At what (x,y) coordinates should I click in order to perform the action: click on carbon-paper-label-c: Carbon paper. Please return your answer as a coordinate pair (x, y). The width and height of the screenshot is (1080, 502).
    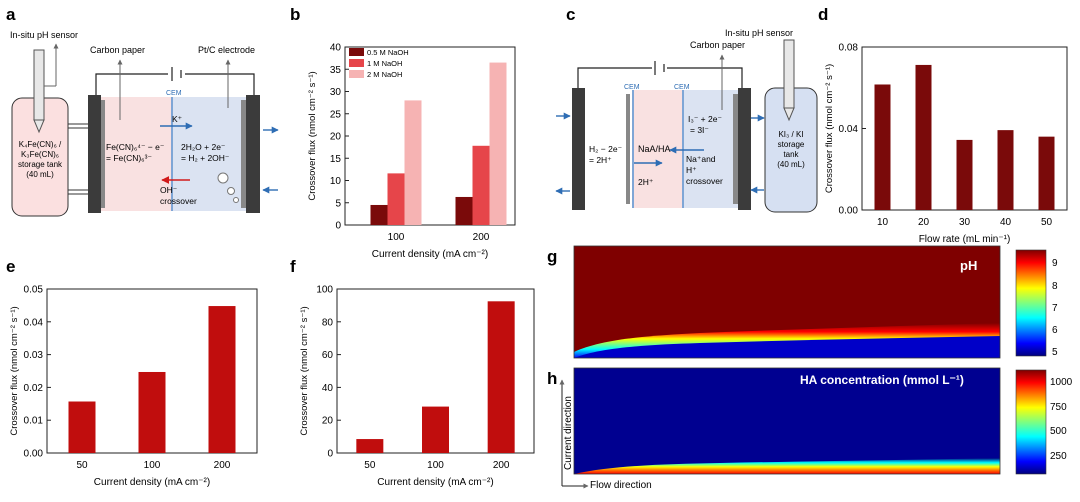
    Looking at the image, I should click on (717, 45).